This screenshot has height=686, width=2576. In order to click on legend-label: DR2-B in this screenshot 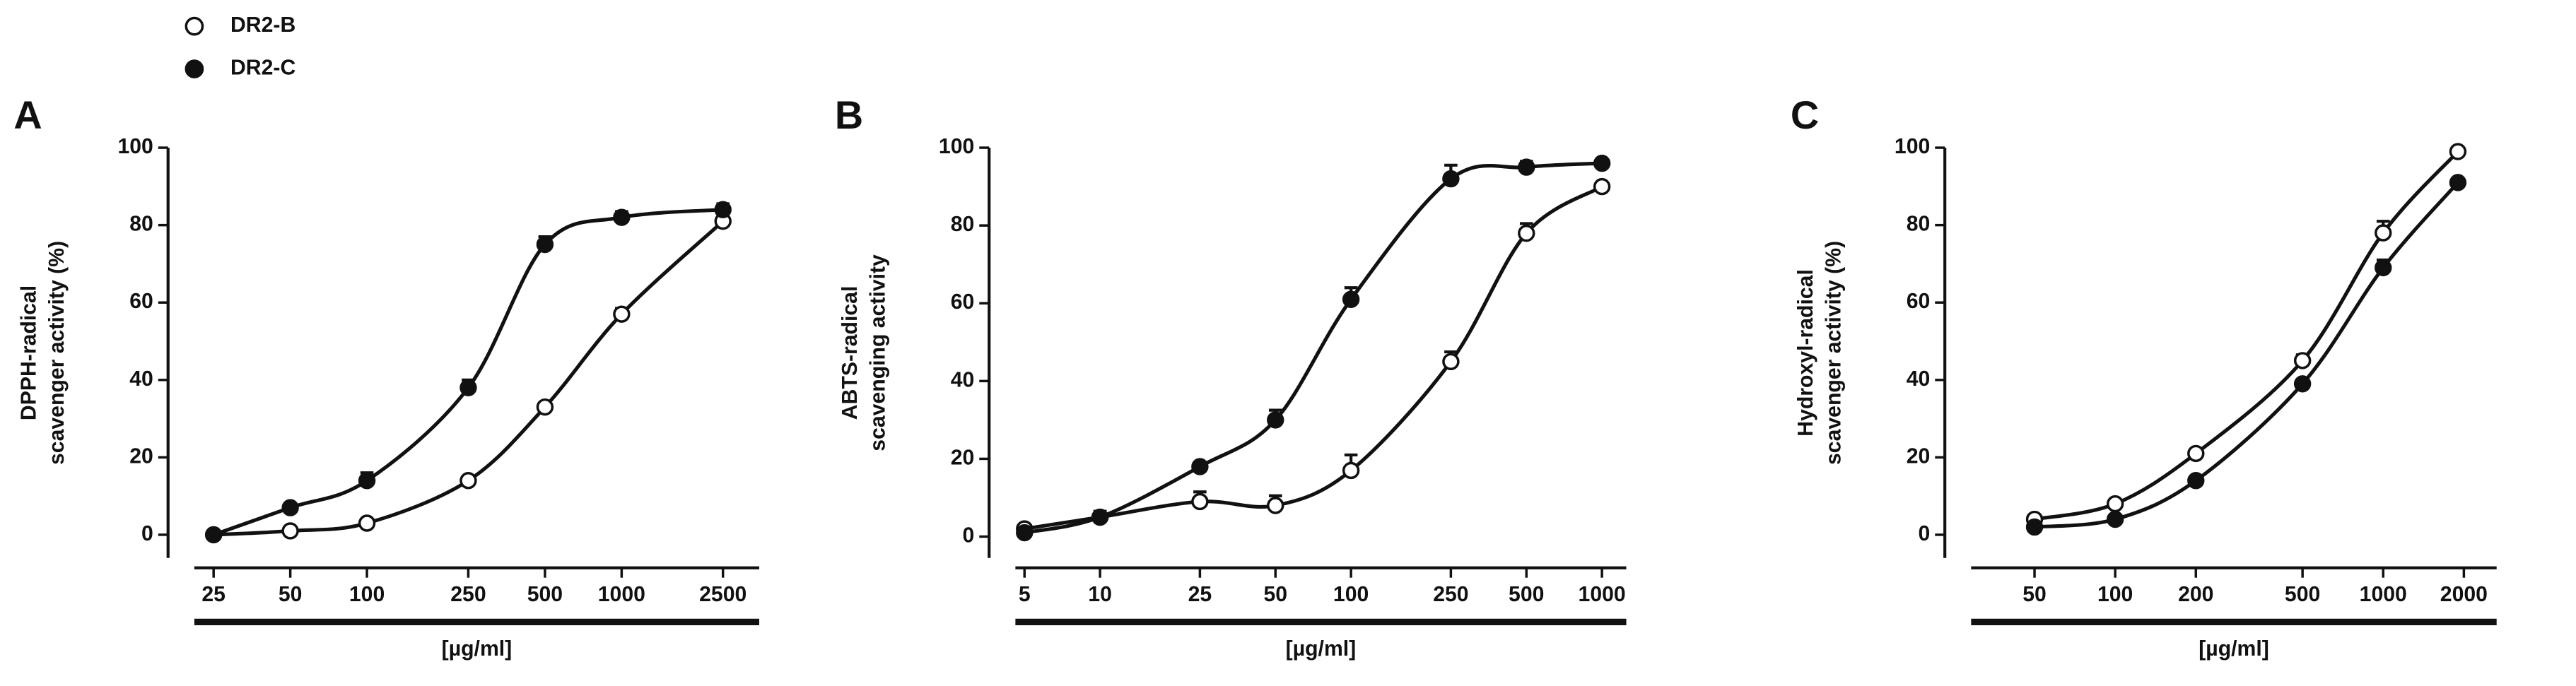, I will do `click(262, 25)`.